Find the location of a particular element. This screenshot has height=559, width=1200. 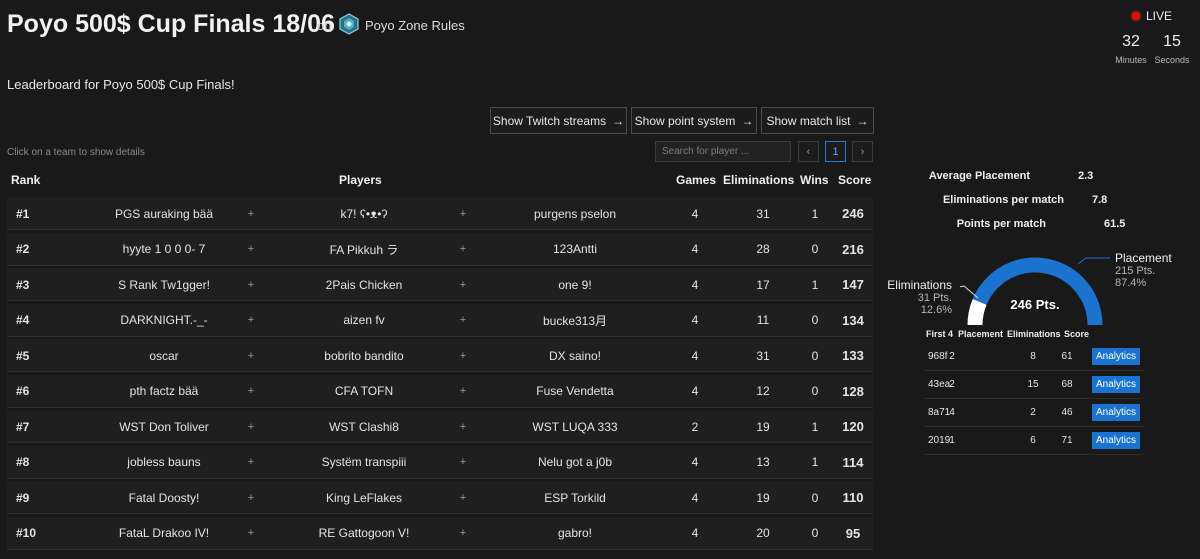

column-header-eliminations: Eliminations is located at coordinates (759, 180).